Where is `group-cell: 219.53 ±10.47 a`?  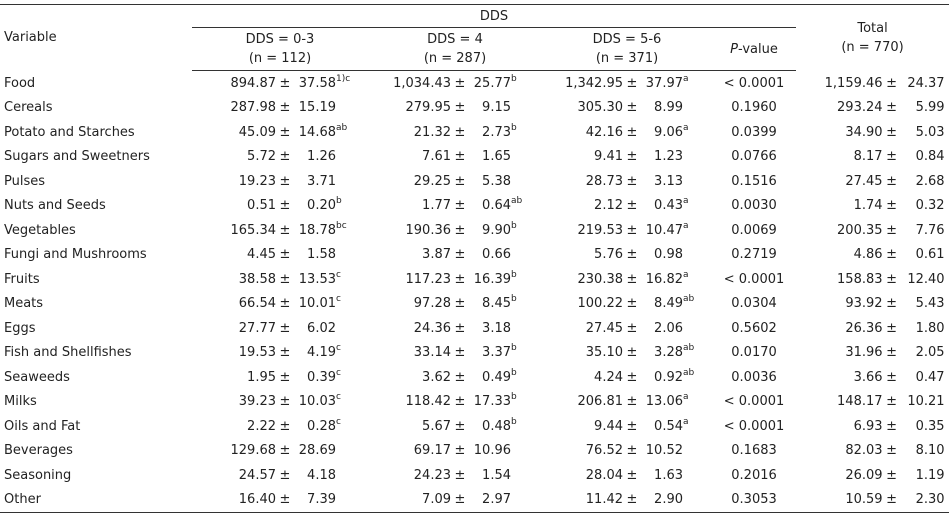 group-cell: 219.53 ±10.47 a is located at coordinates (627, 230).